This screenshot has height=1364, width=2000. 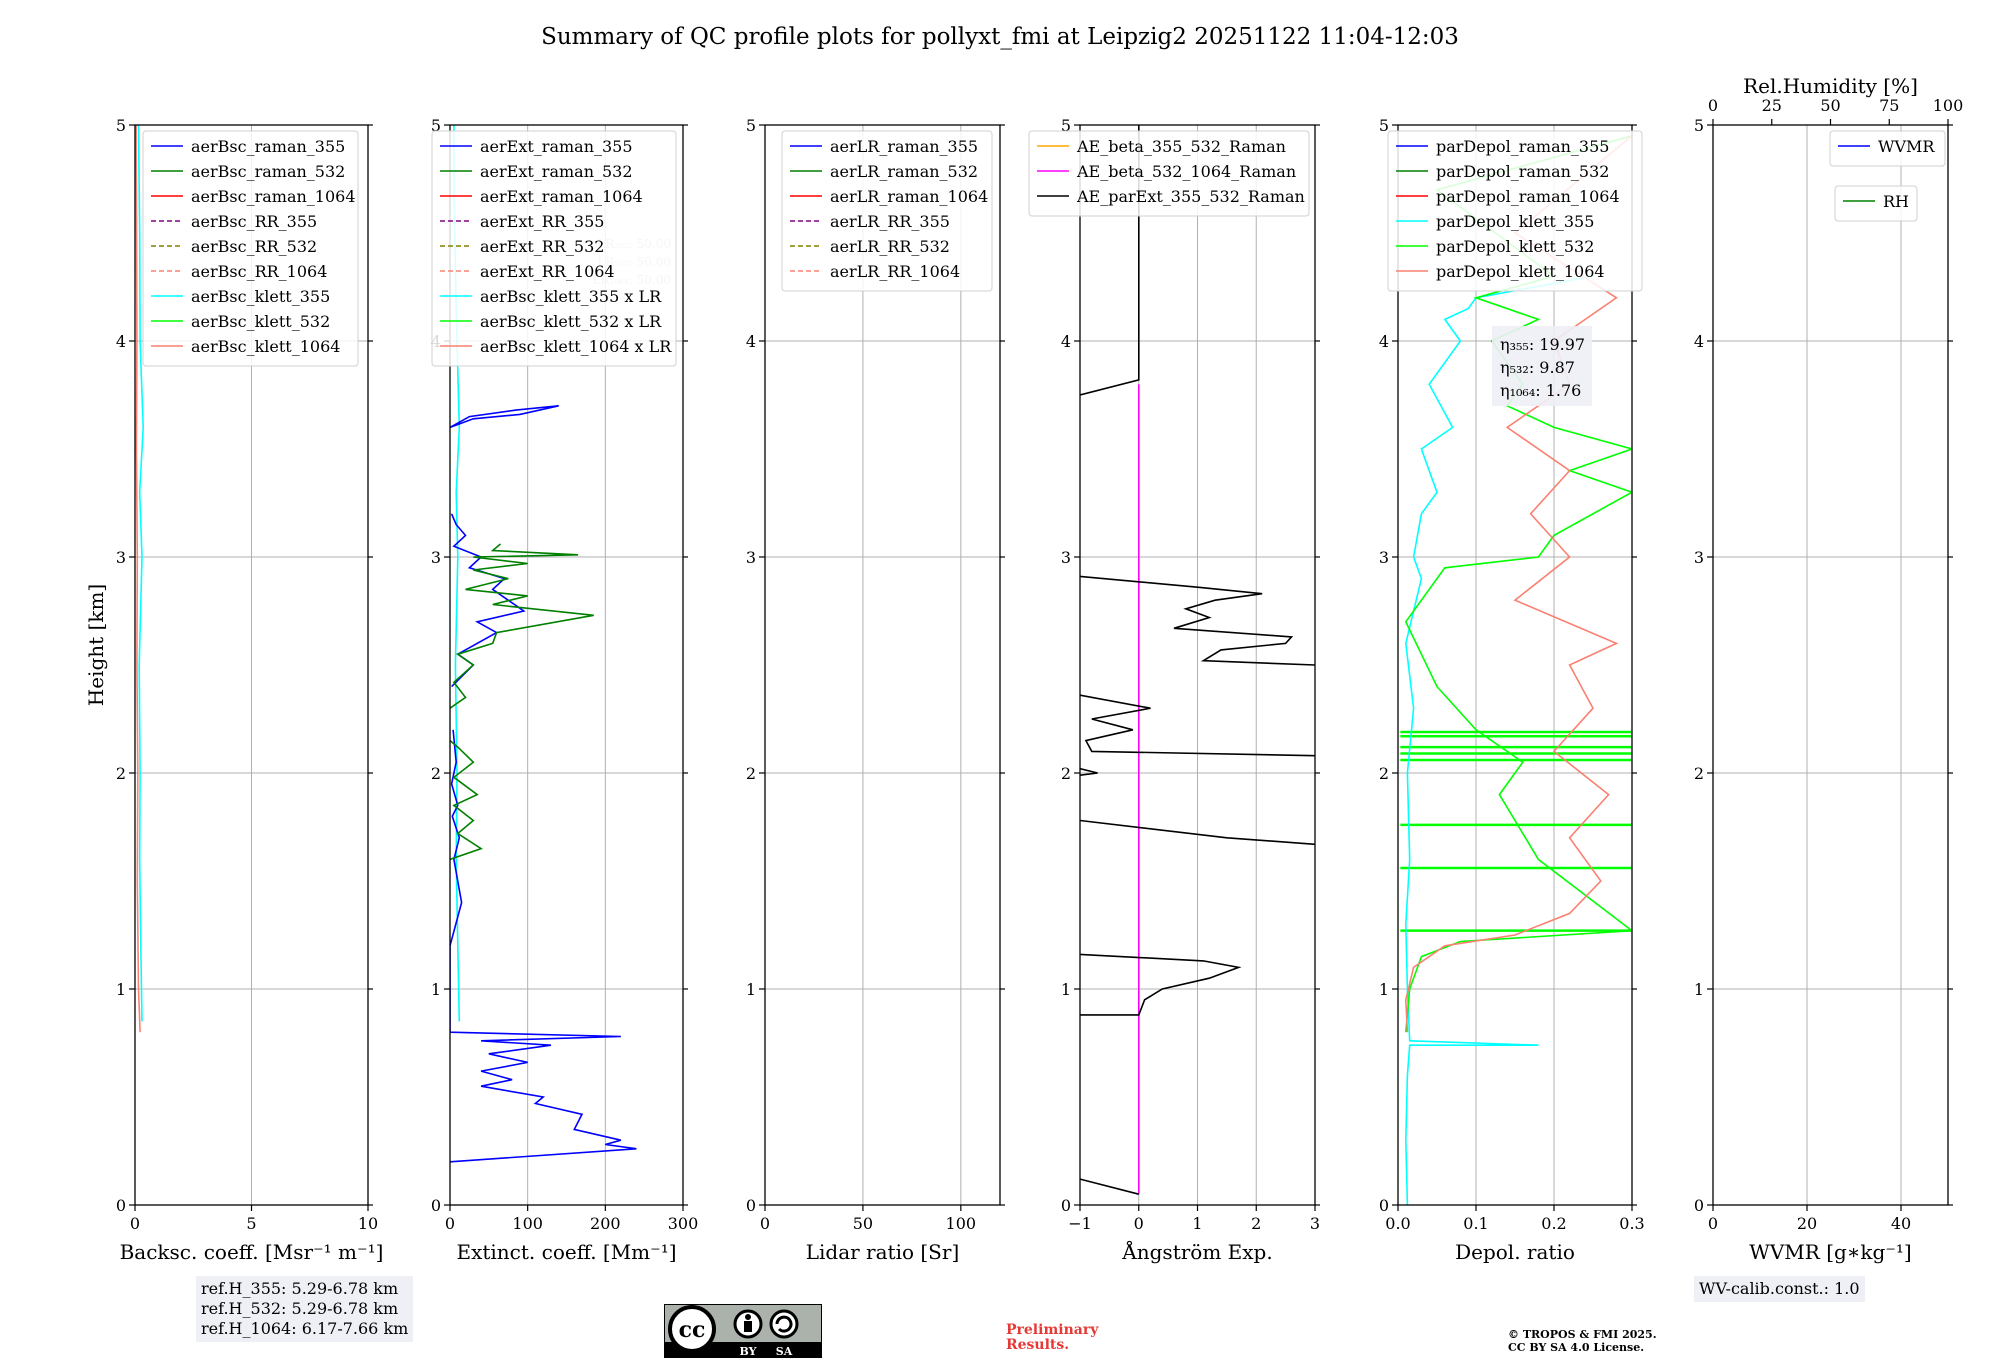 I want to click on legend-label: RH, so click(x=1896, y=201).